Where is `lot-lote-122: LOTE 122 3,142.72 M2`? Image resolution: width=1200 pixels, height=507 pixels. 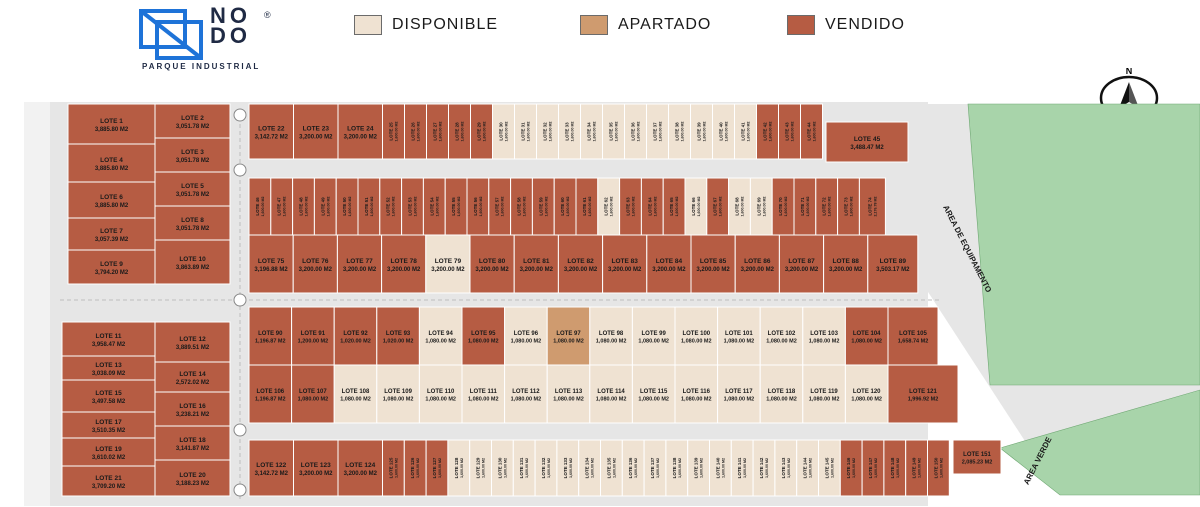 lot-lote-122: LOTE 122 3,142.72 M2 is located at coordinates (271, 468).